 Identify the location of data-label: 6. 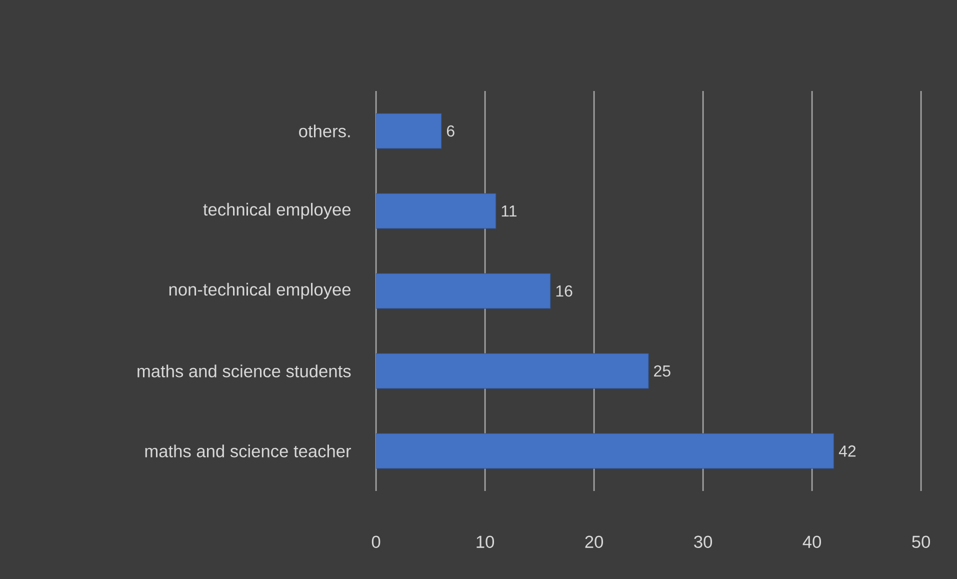
(450, 131).